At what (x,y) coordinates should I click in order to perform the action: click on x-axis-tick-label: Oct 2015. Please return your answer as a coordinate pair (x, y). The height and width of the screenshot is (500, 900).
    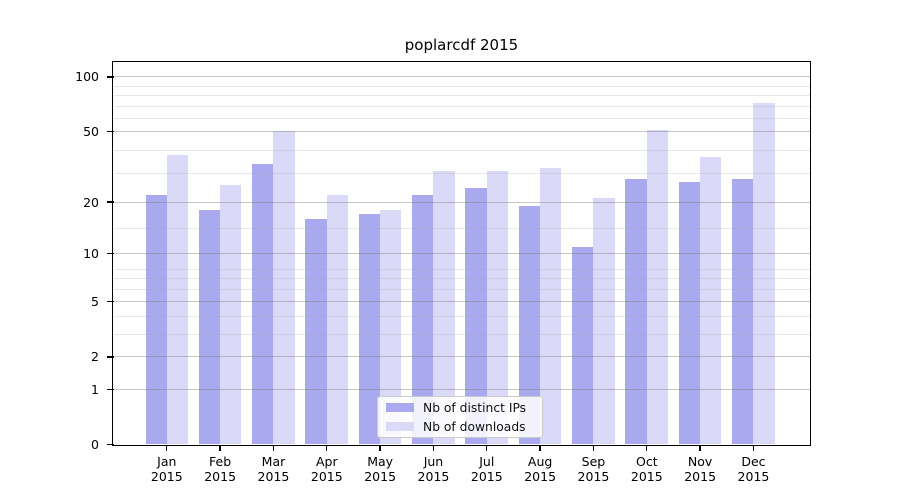
    Looking at the image, I should click on (646, 469).